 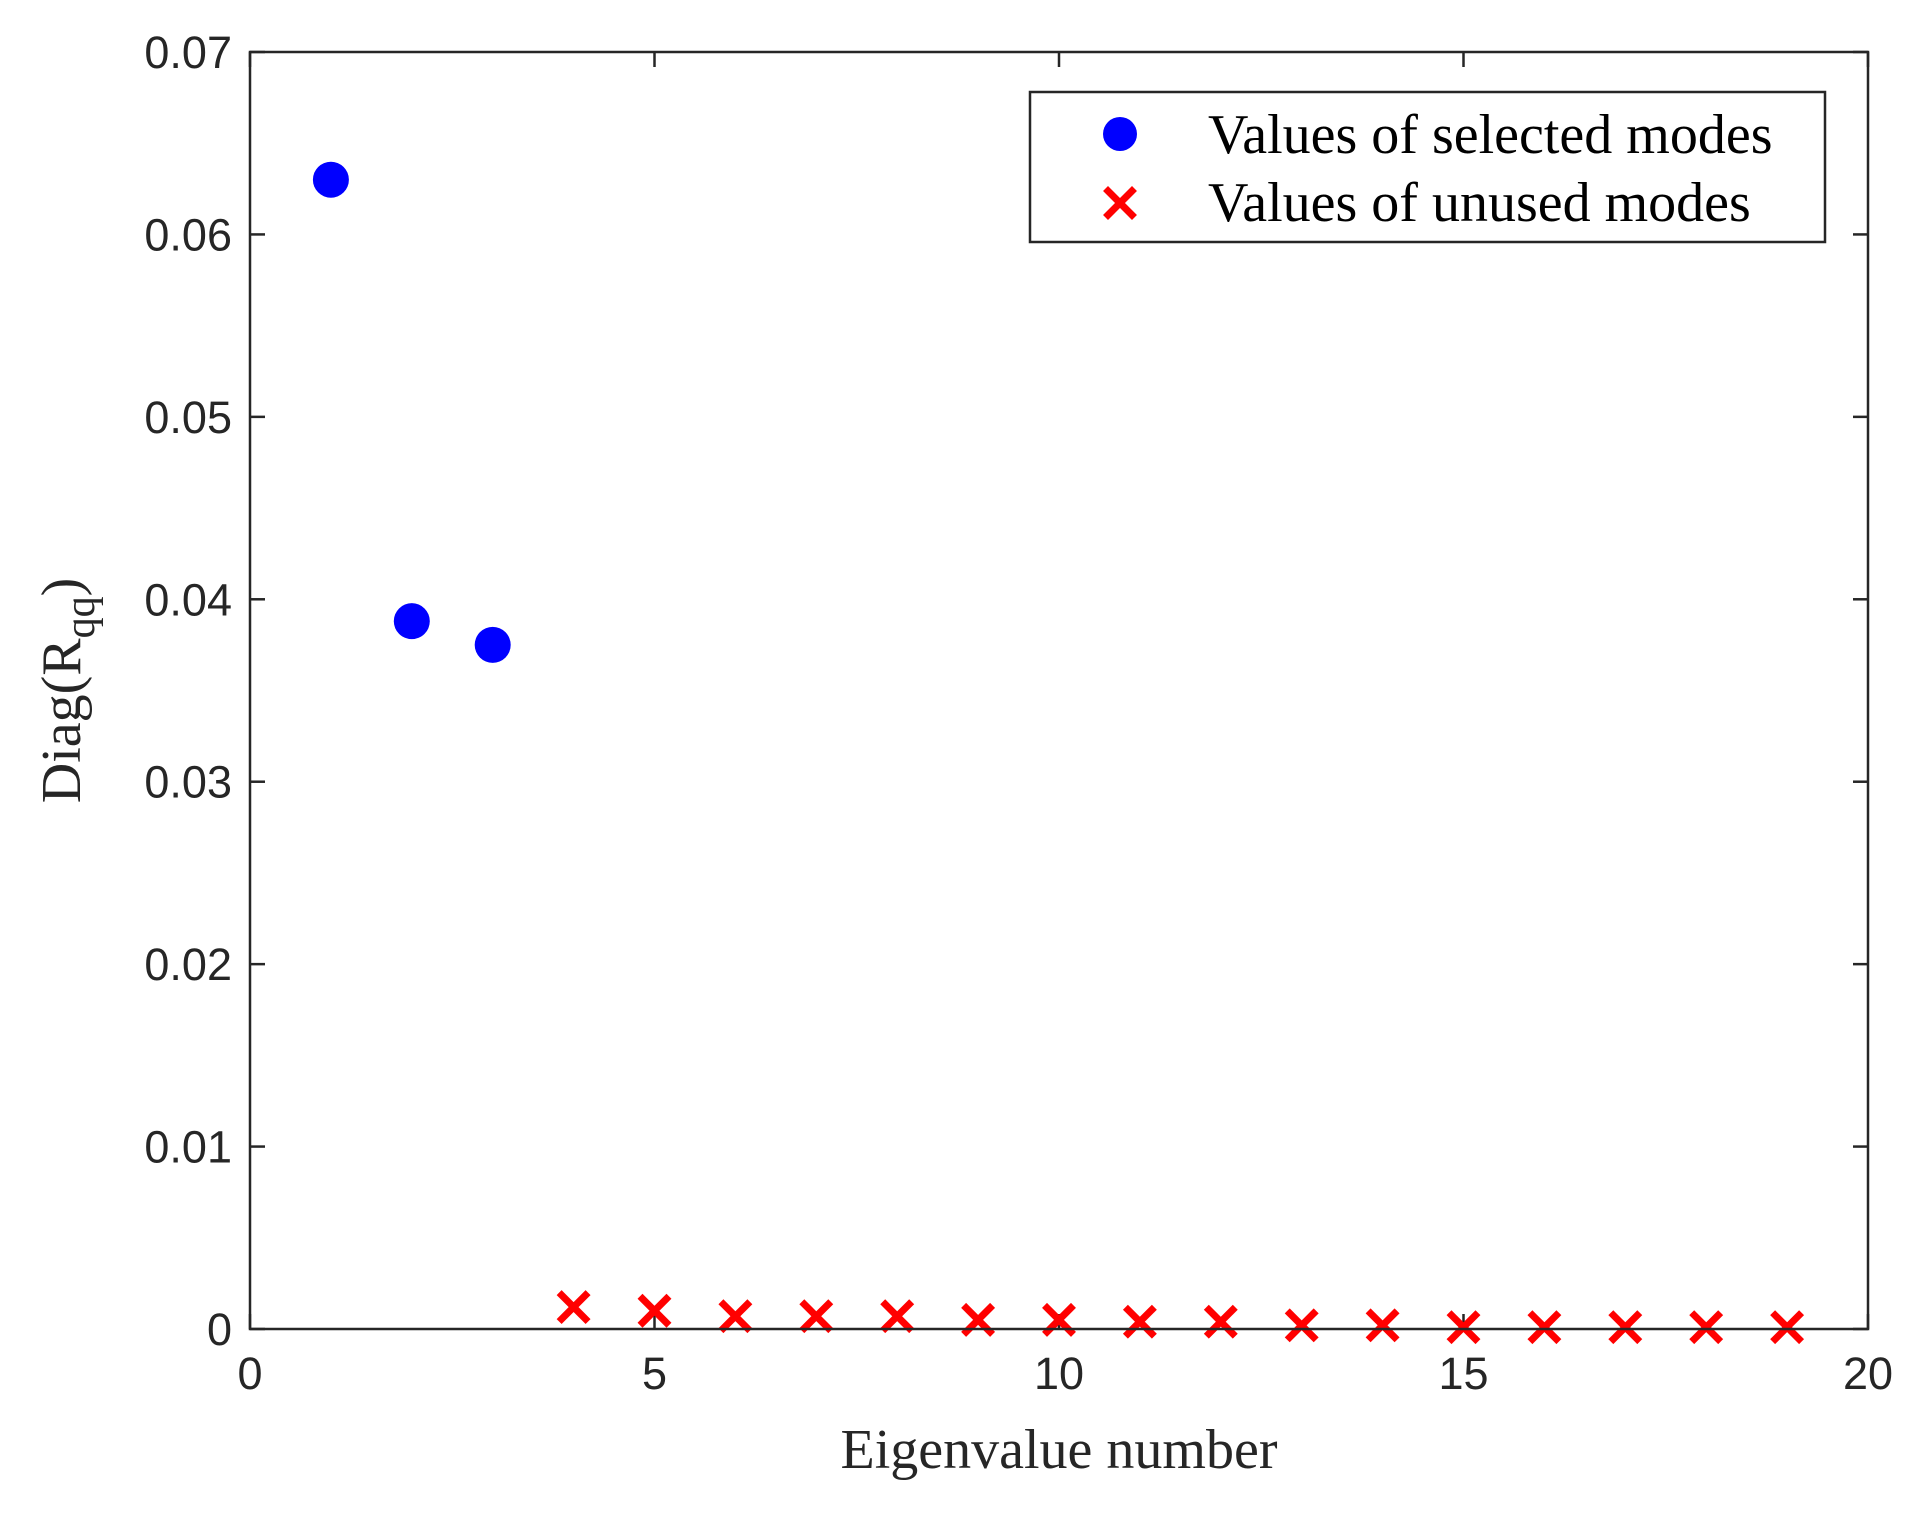 What do you see at coordinates (62, 587) in the screenshot?
I see `y-axis-title-close: )` at bounding box center [62, 587].